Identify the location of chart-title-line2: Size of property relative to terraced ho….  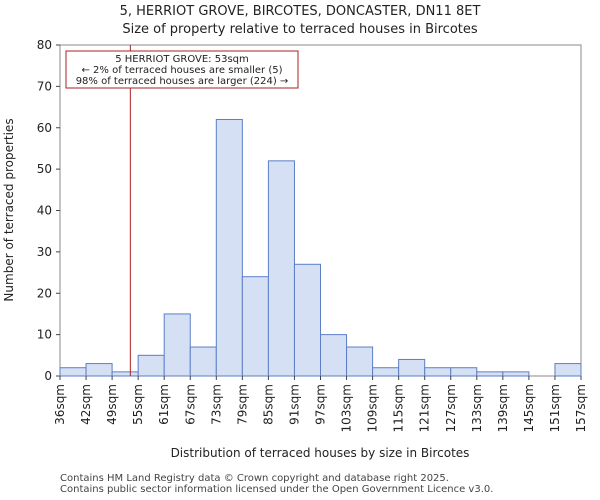
(300, 29).